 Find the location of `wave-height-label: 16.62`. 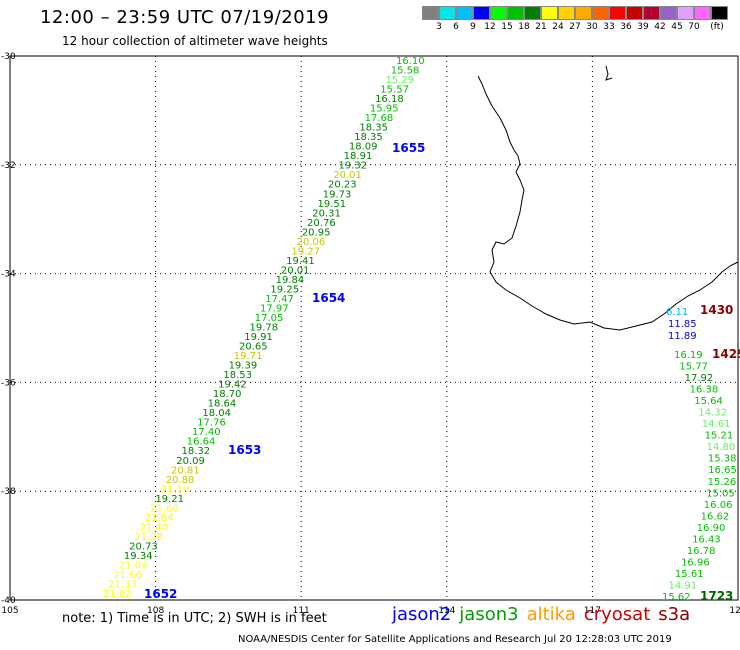

wave-height-label: 16.62 is located at coordinates (715, 516).